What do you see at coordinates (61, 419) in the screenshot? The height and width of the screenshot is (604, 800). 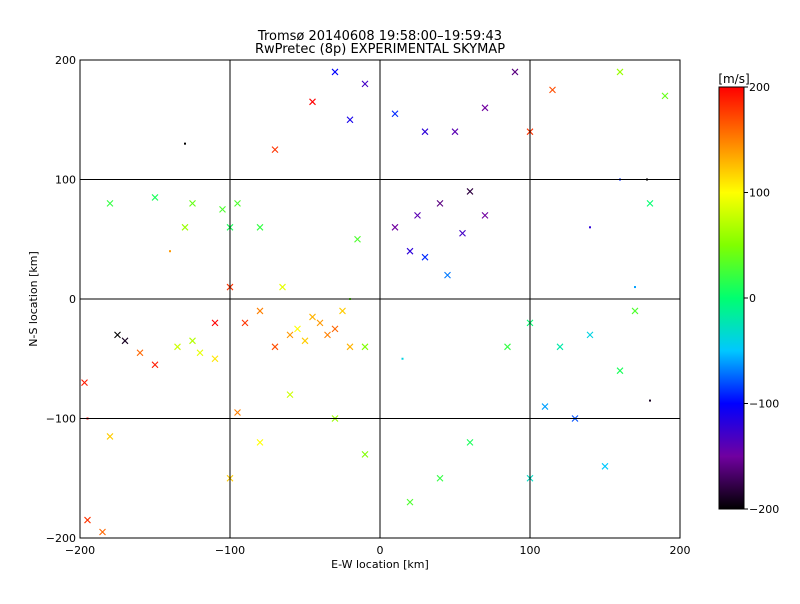 I see `y-tick-label: −100` at bounding box center [61, 419].